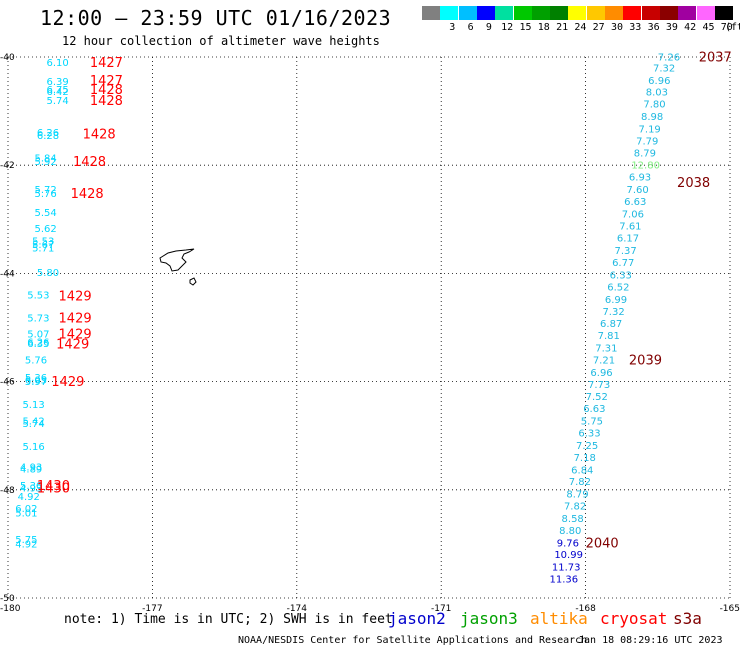 Image resolution: width=740 pixels, height=650 pixels. What do you see at coordinates (43, 241) in the screenshot?
I see `wave-height-value: 5.53` at bounding box center [43, 241].